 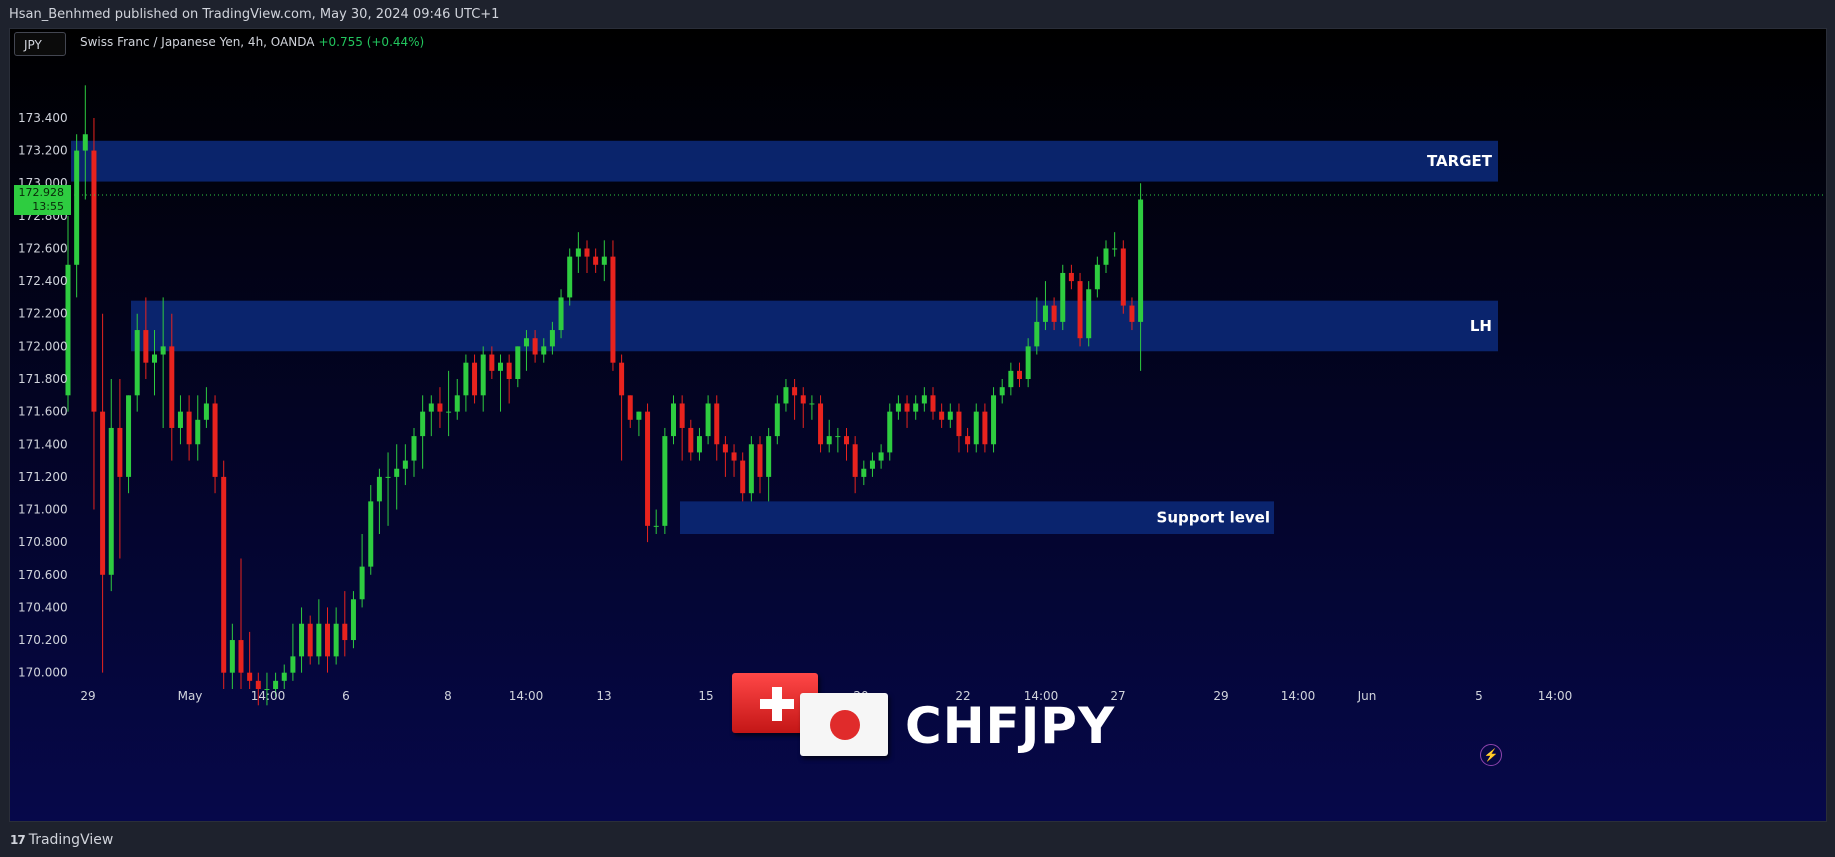 I want to click on change-label: +0.755 (+0.44%), so click(x=371, y=42).